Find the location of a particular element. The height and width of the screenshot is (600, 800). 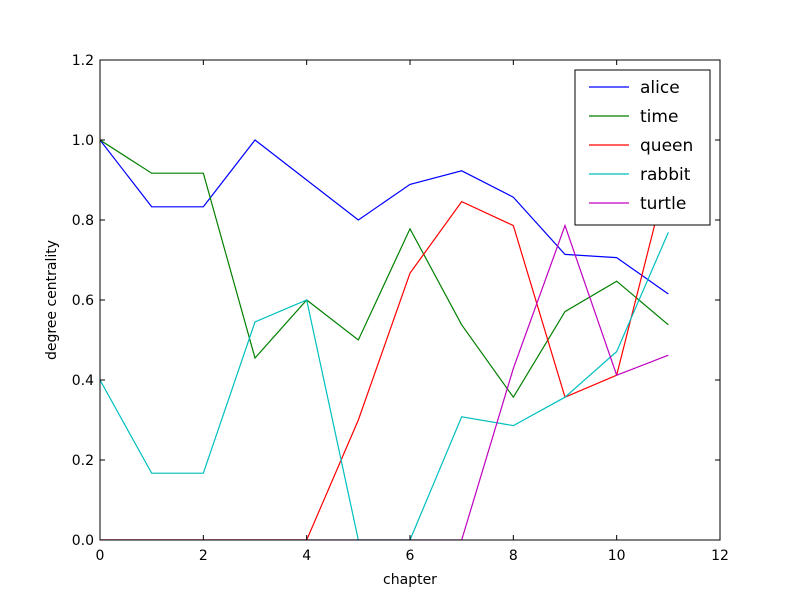

legend-label-queen: queen is located at coordinates (666, 146).